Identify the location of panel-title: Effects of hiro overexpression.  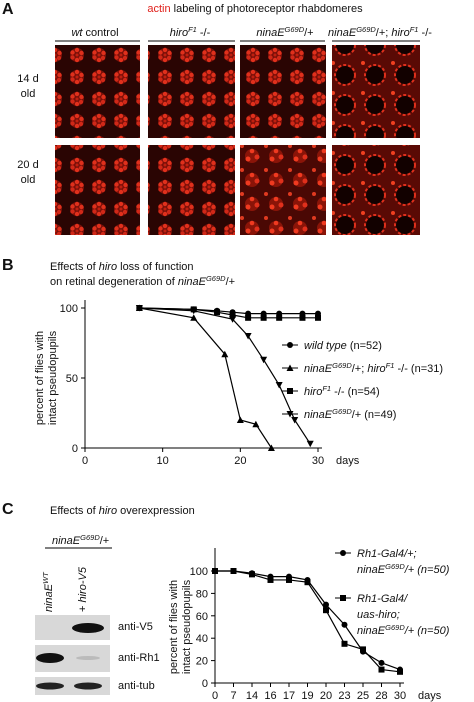
(122, 511).